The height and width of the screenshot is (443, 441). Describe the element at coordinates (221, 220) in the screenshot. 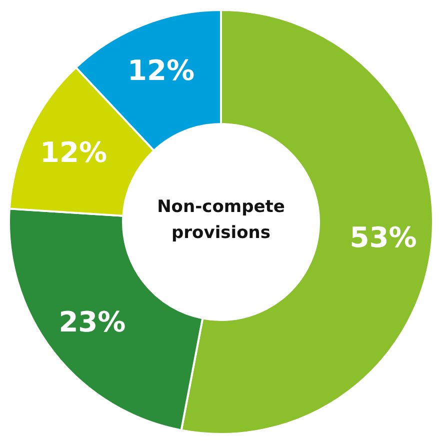

I see `text: Non-compete provisions` at that location.